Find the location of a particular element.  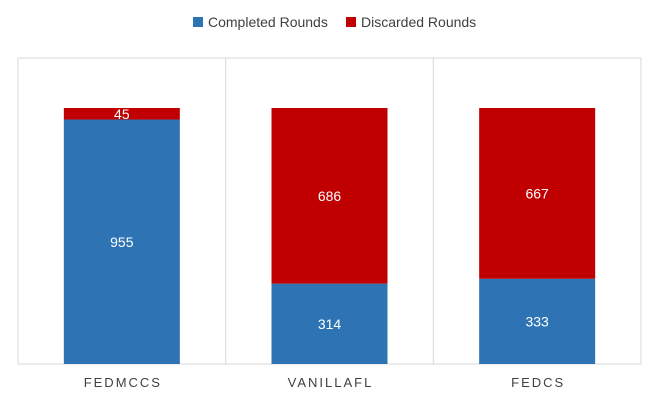

data-label: 45 is located at coordinates (122, 114).